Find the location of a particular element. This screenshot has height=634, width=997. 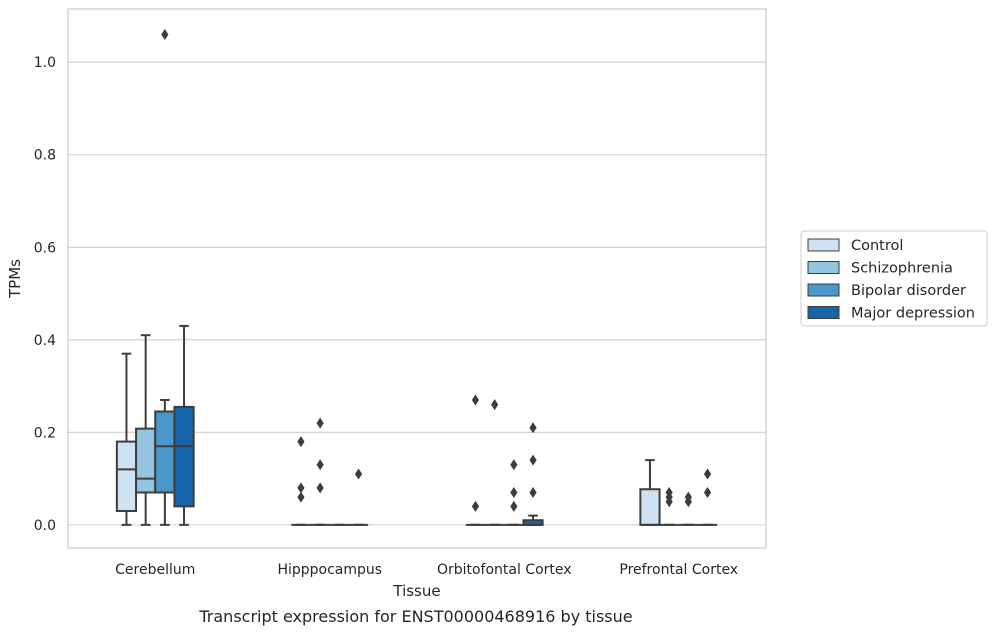

y-axis-ticks: 0.0 0.2 0.4 0.6 0.8 1.0 is located at coordinates (45, 294).